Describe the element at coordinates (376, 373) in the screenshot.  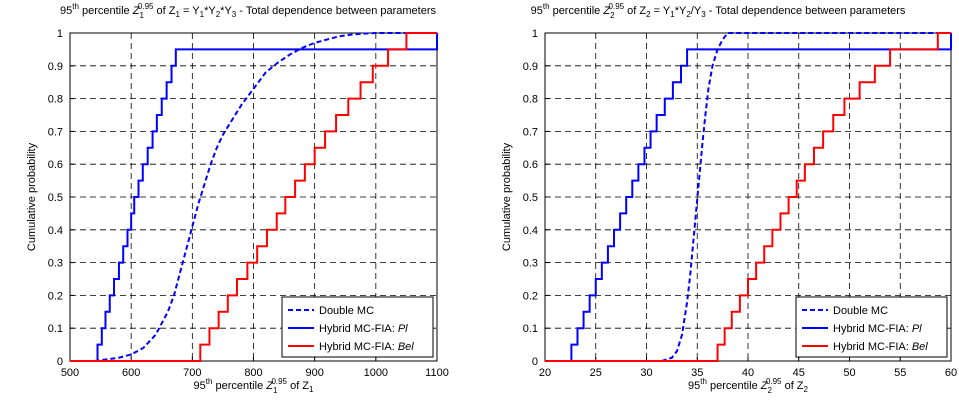
I see `x-tick-label: 1000` at that location.